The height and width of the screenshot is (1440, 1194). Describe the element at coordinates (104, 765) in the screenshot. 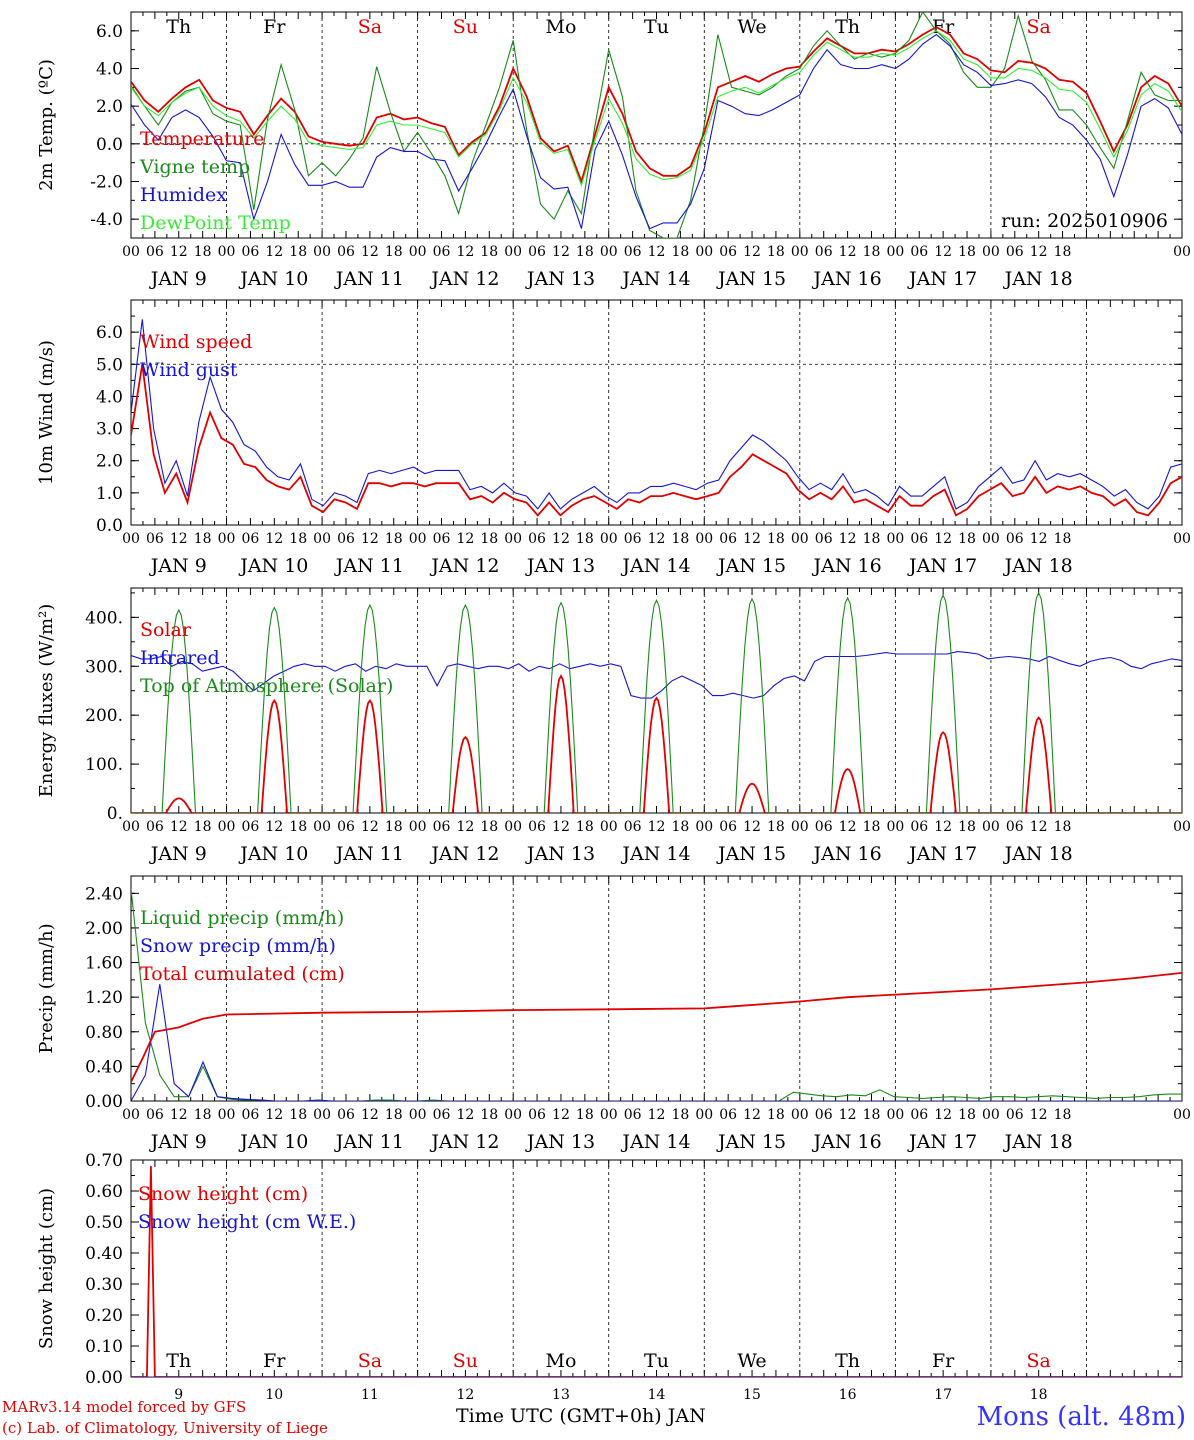

I see `y-tick-label: 100.` at that location.